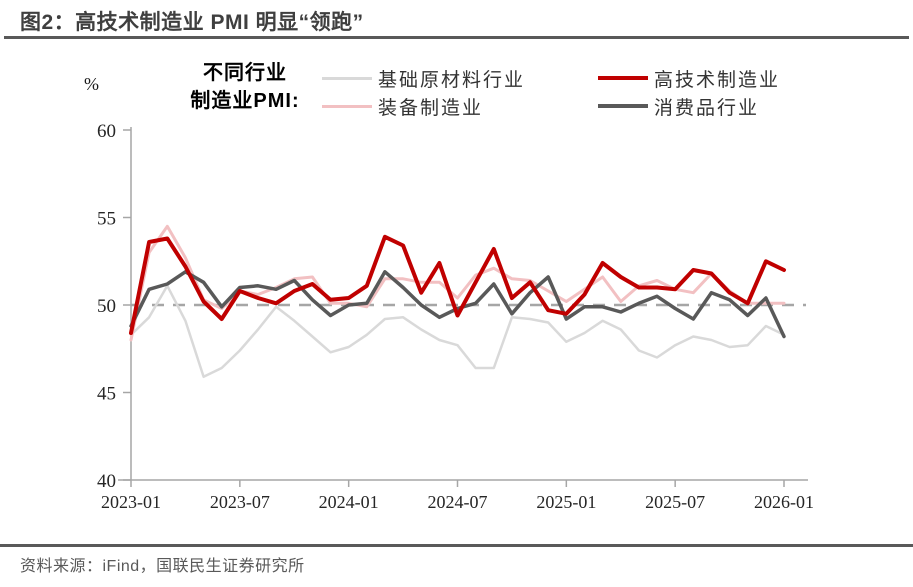  I want to click on x-tick-label: 2025-01, so click(566, 502).